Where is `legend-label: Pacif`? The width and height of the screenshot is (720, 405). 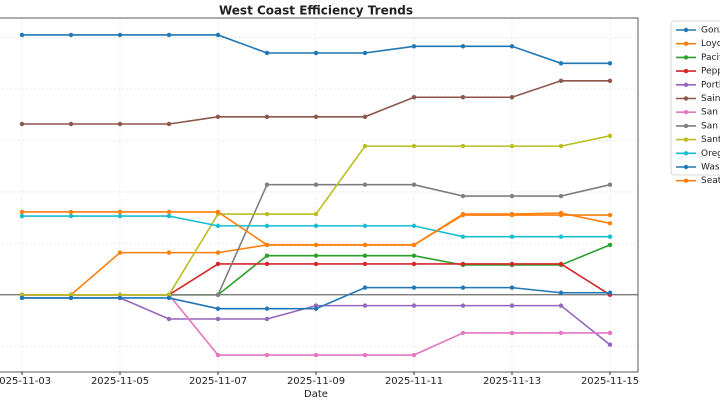 legend-label: Pacif is located at coordinates (710, 58).